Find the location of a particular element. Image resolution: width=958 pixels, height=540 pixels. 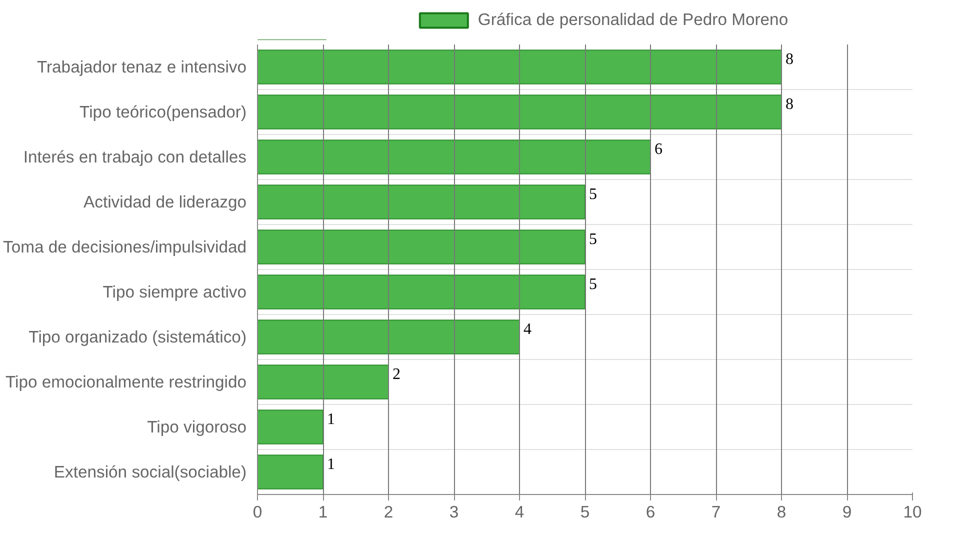

y-tick-label: Tipo vigoroso is located at coordinates (197, 427).